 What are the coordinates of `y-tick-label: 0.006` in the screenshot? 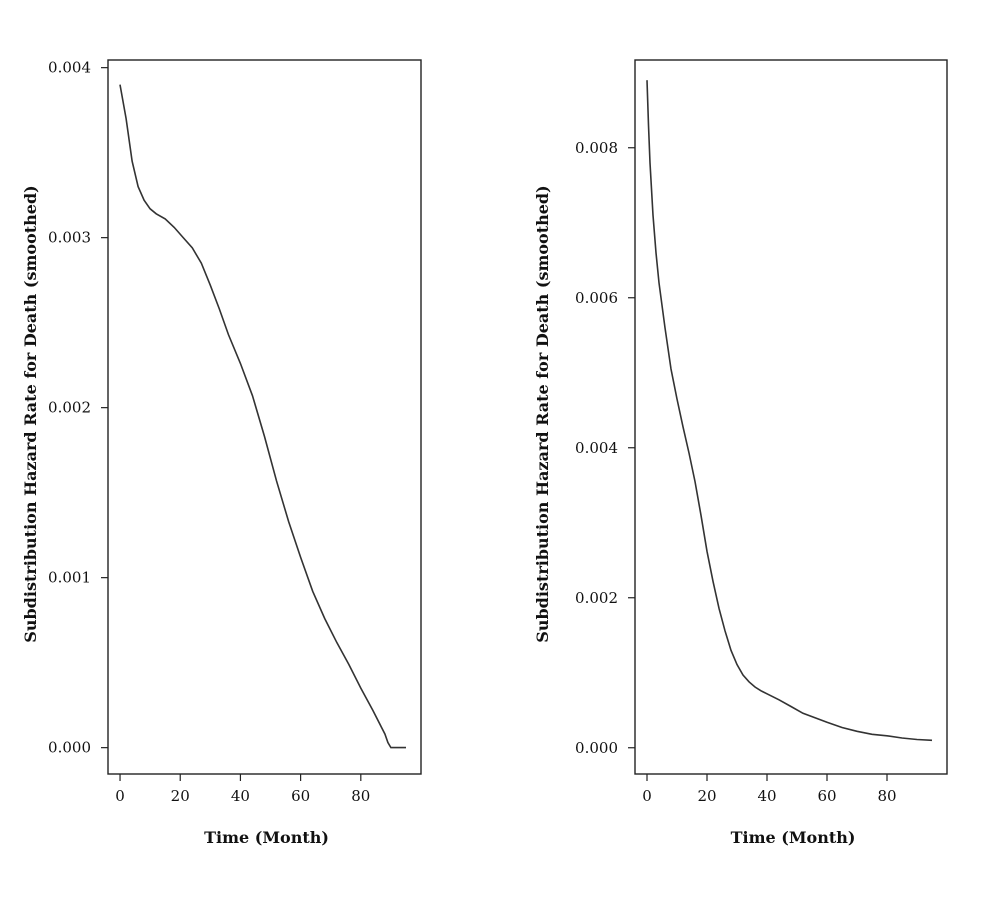 It's located at (596, 298).